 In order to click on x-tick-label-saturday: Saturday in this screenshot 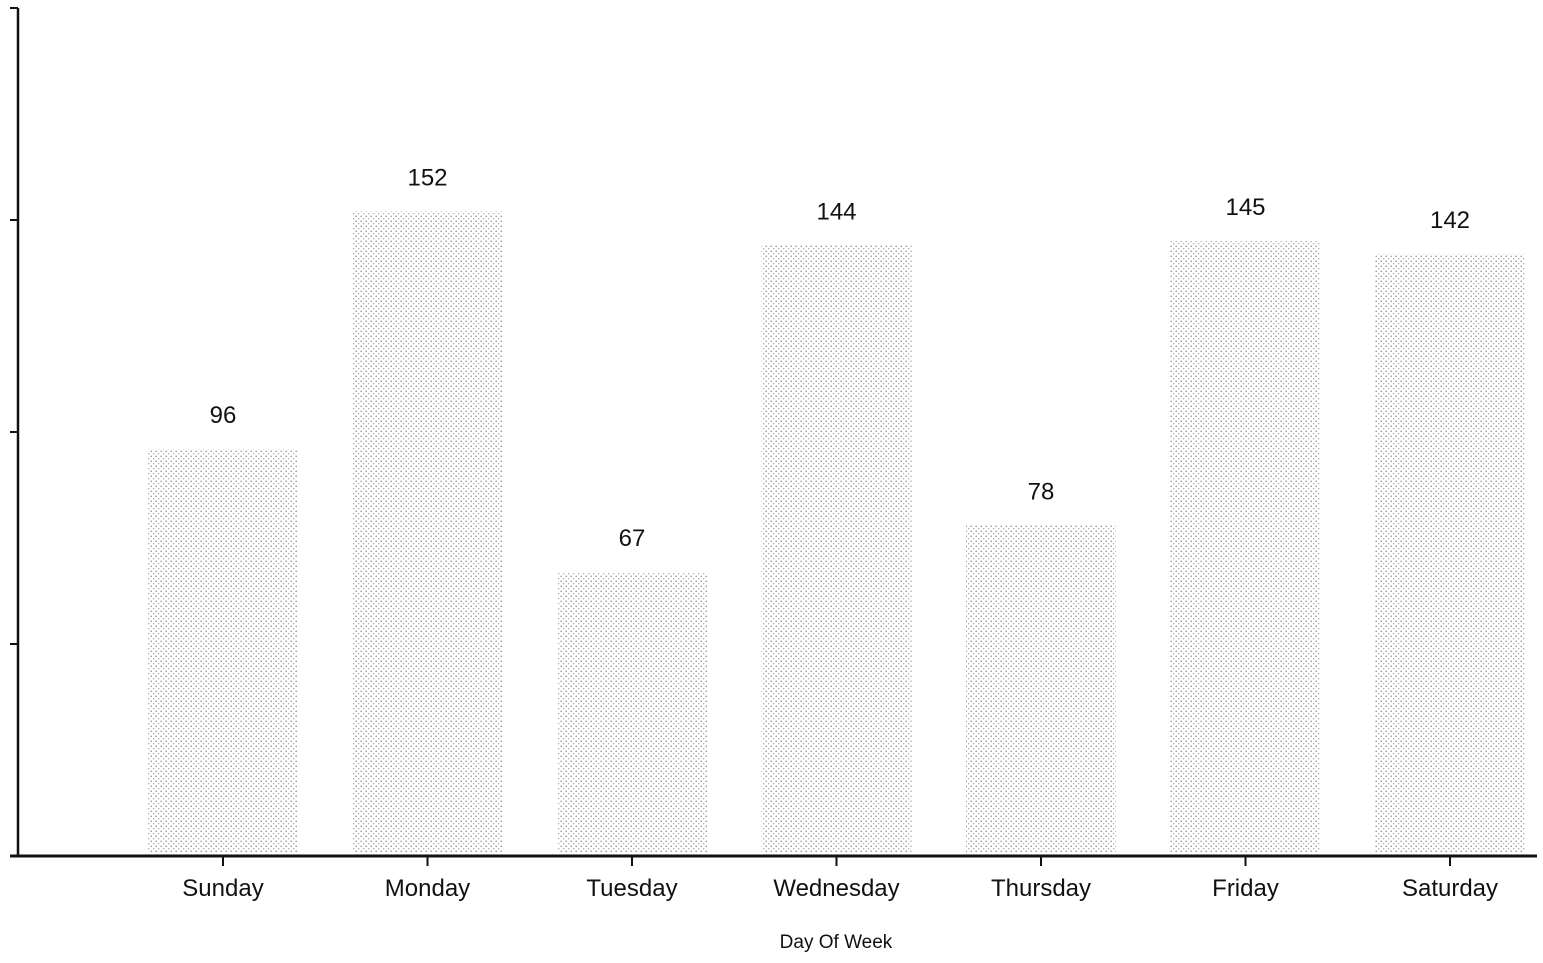, I will do `click(1450, 888)`.